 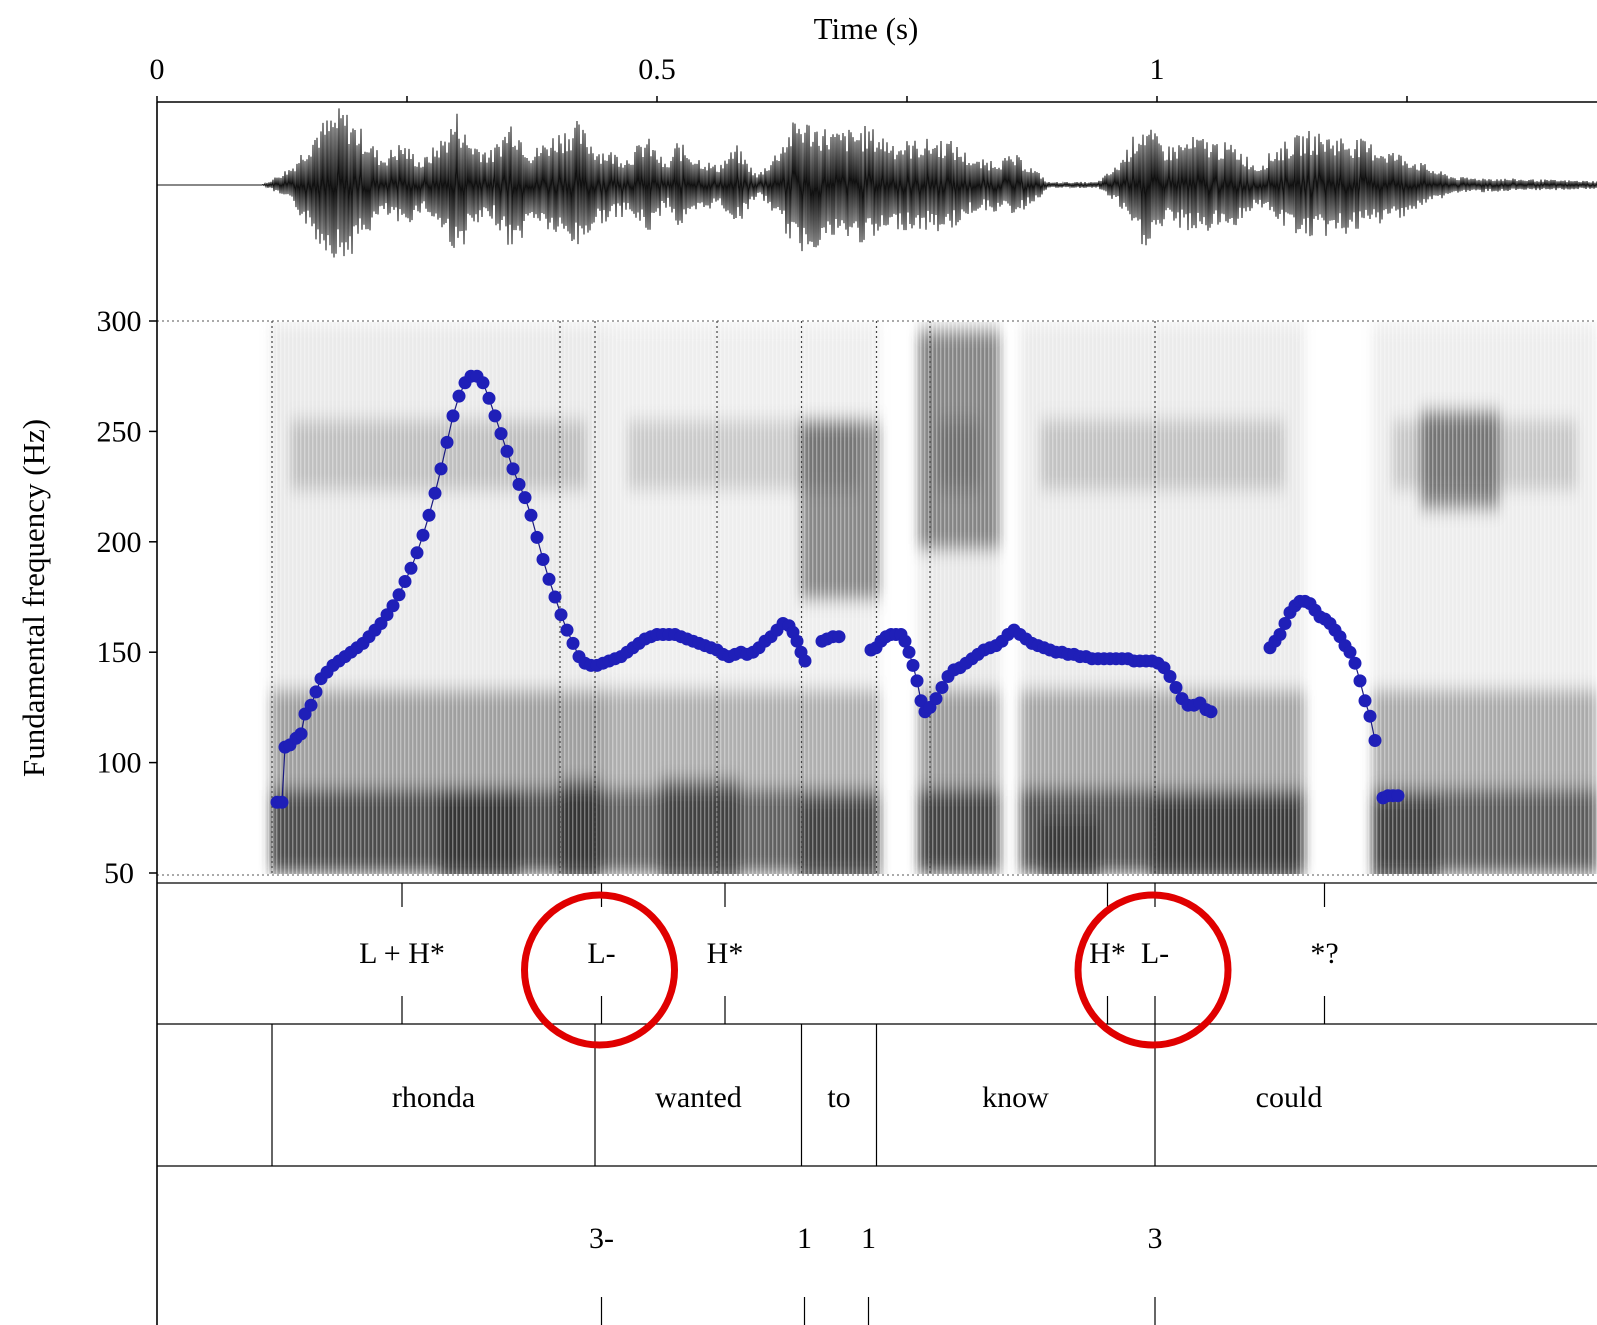 What do you see at coordinates (433, 1097) in the screenshot?
I see `word-label: rhonda` at bounding box center [433, 1097].